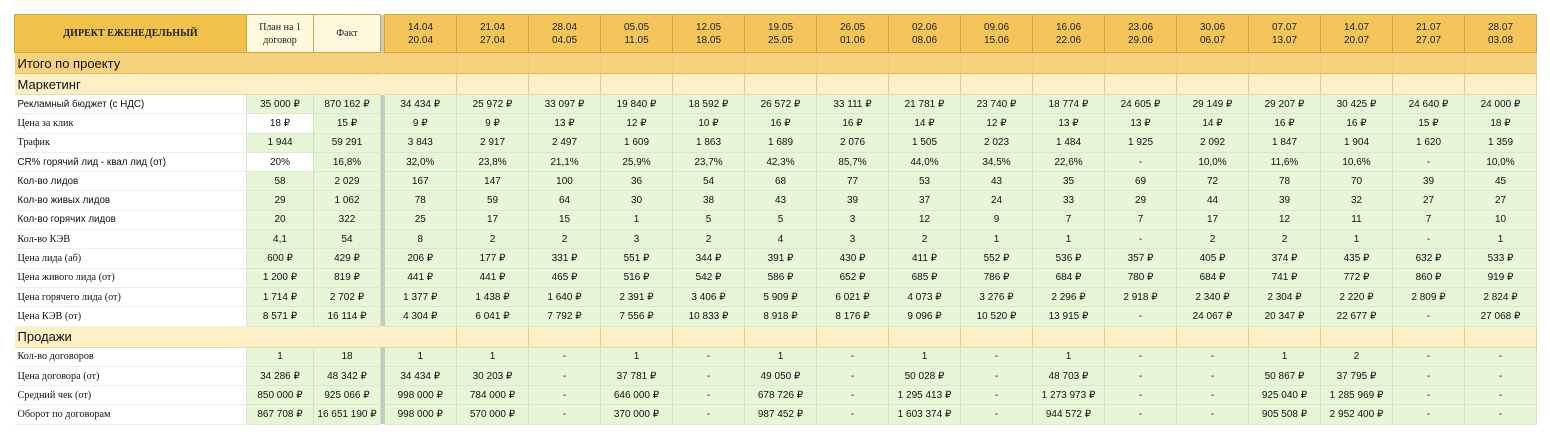  What do you see at coordinates (1068, 200) in the screenshot?
I see `week-value-cell: 33` at bounding box center [1068, 200].